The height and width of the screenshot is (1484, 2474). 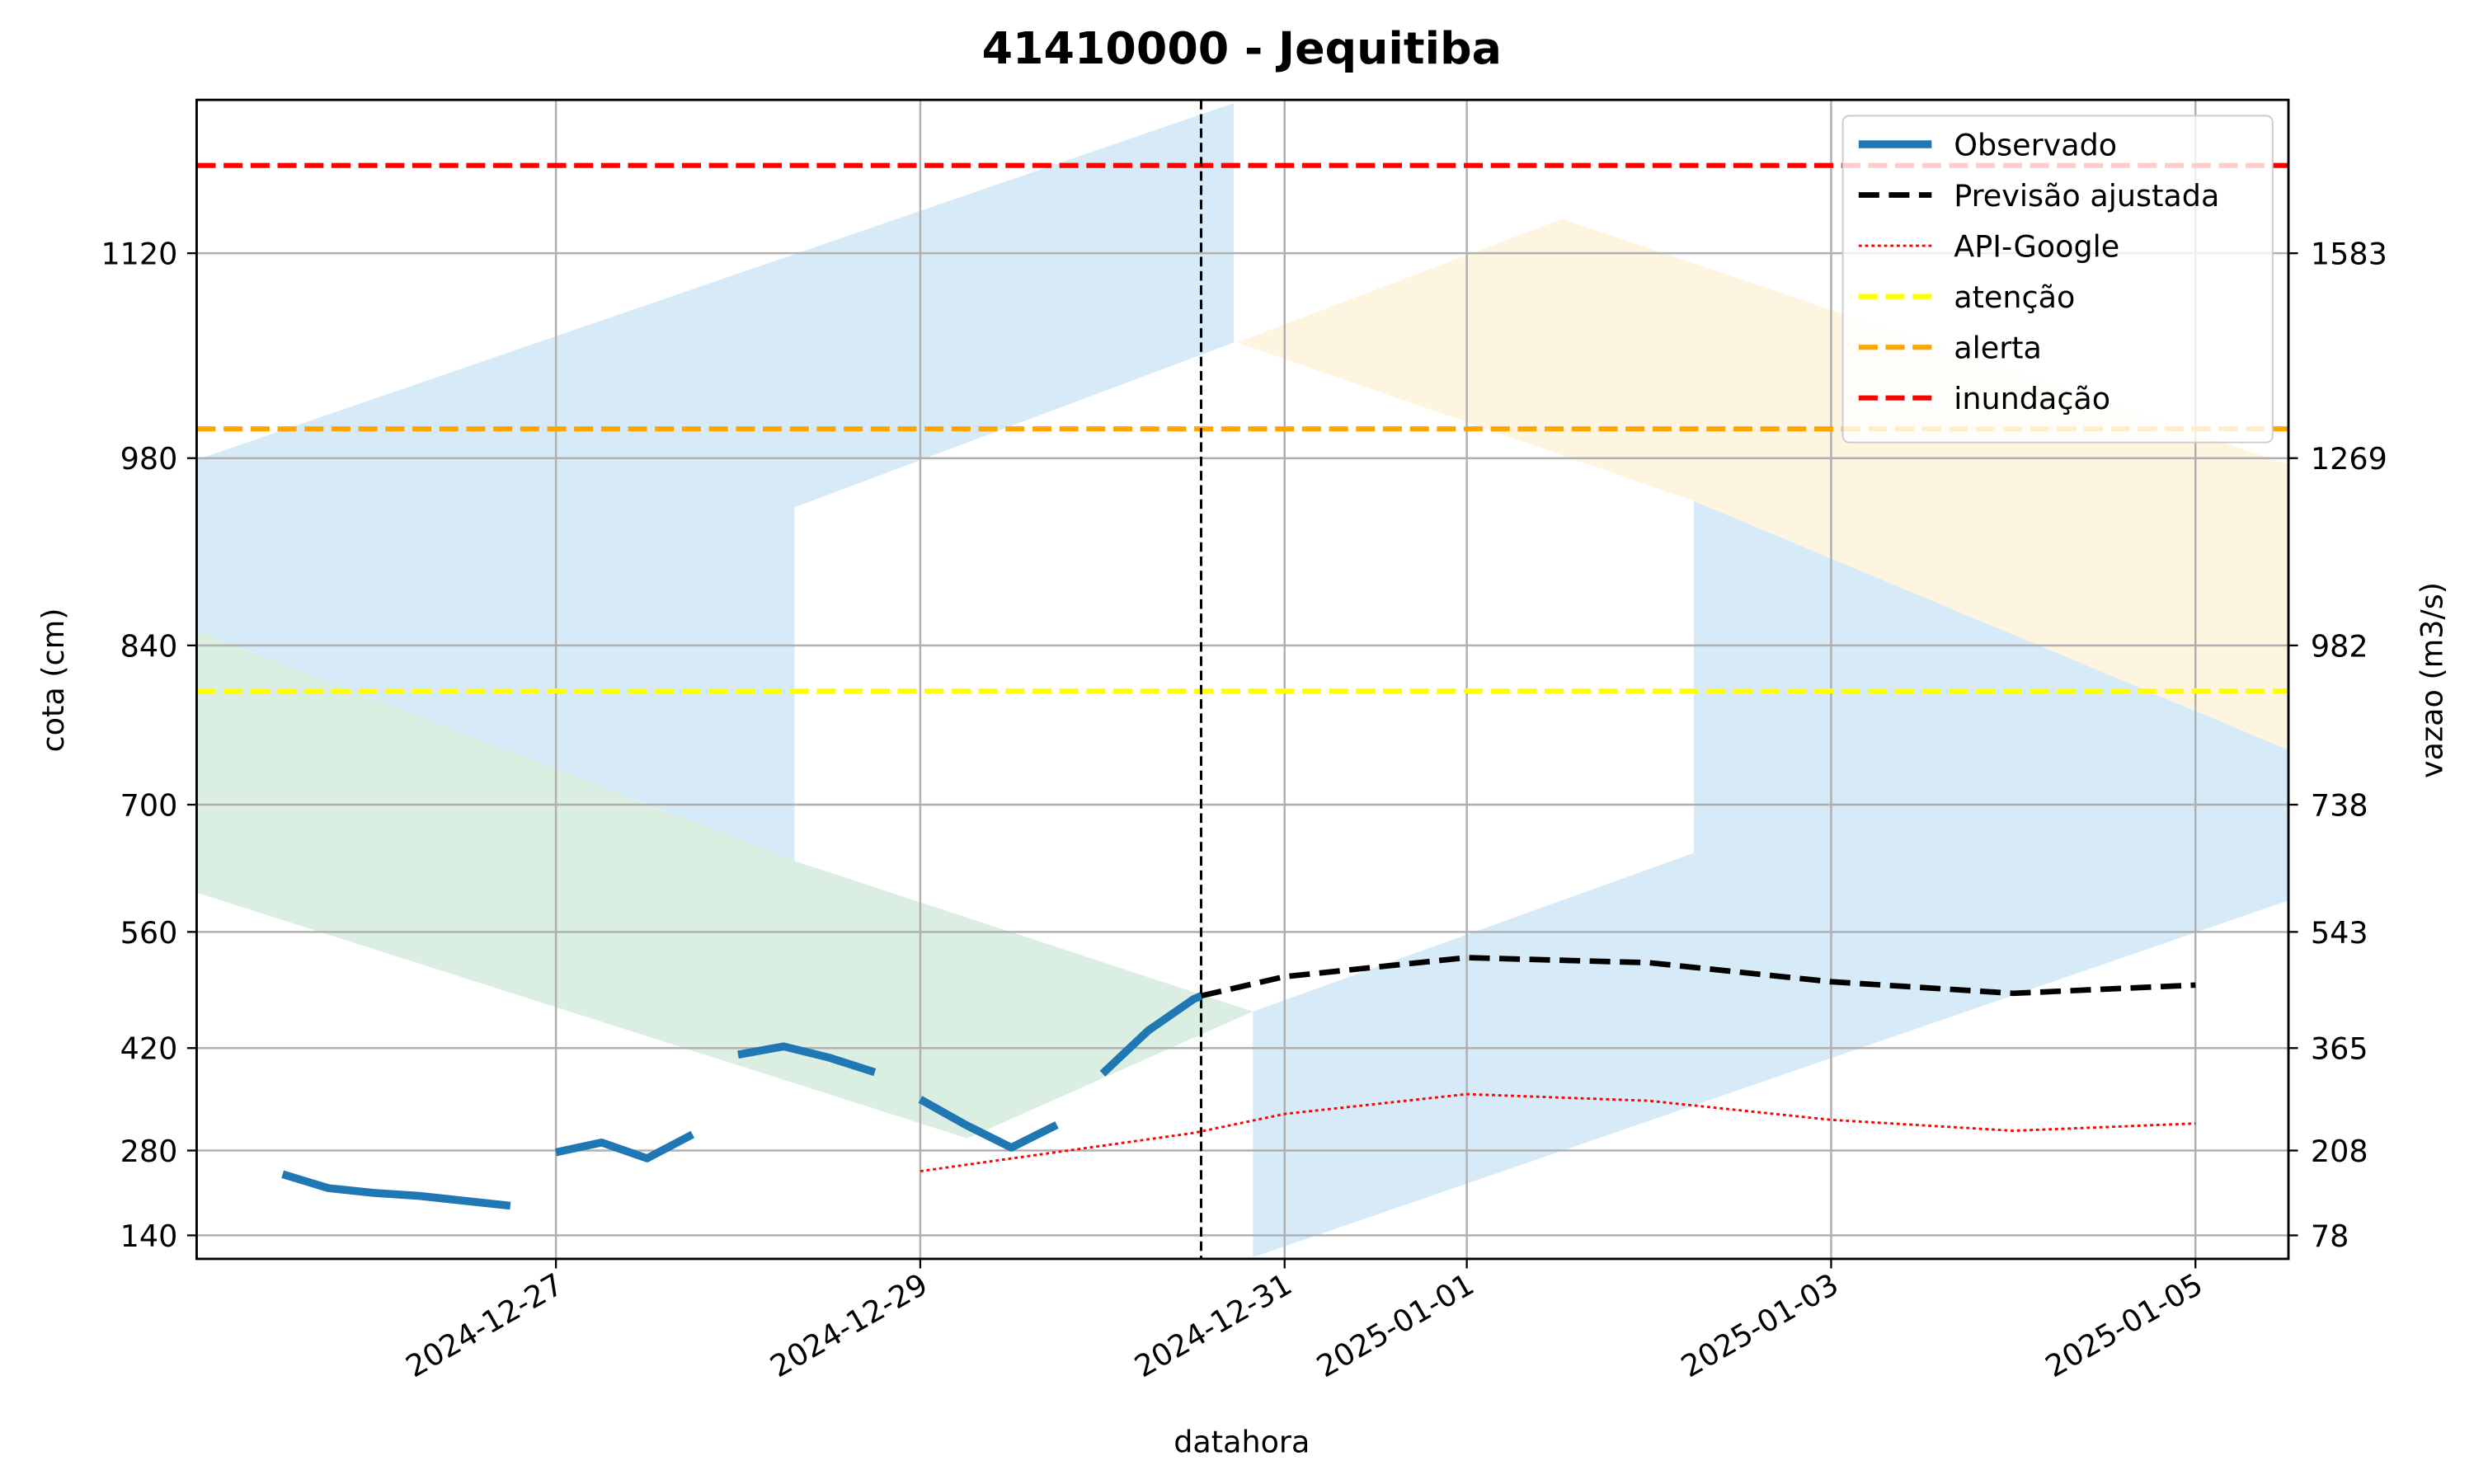 I want to click on y-tick-label: 1120, so click(x=139, y=254).